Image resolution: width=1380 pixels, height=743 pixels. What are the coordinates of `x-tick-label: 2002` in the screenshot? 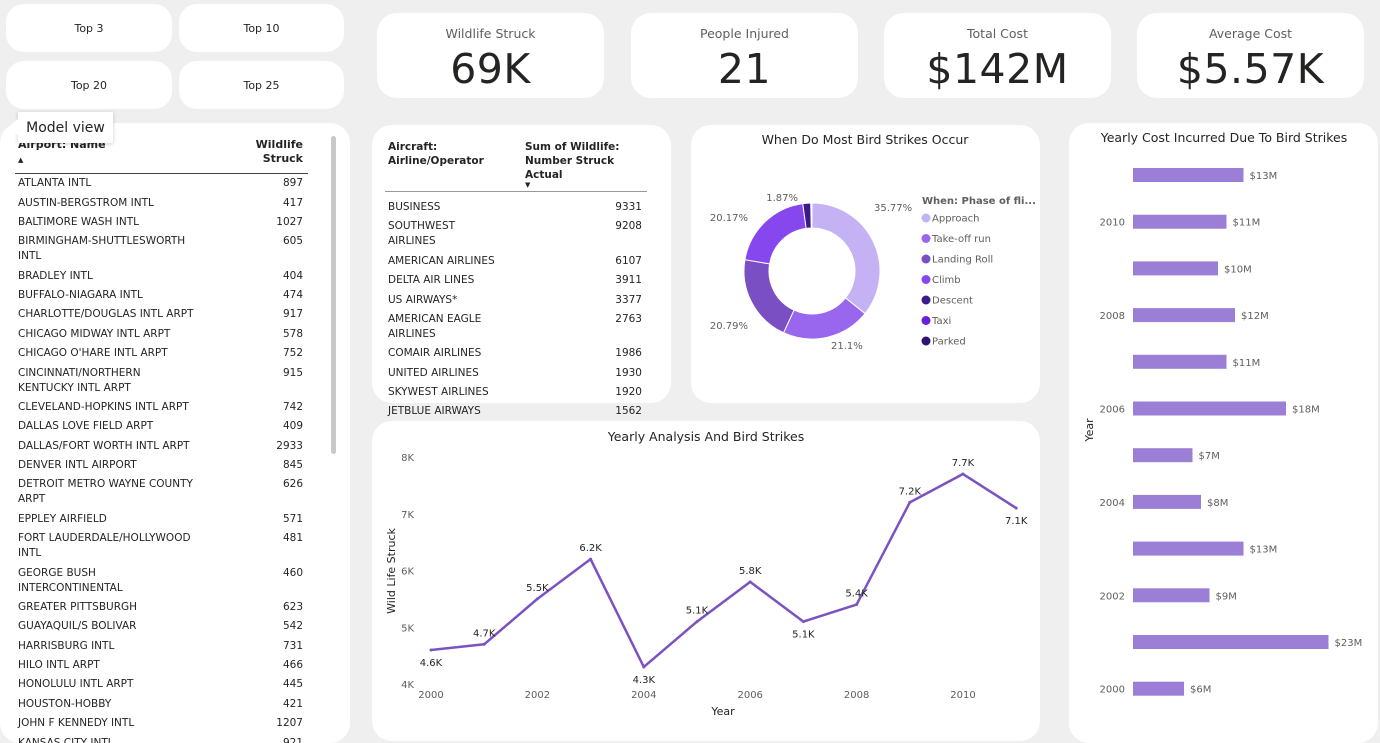 It's located at (537, 695).